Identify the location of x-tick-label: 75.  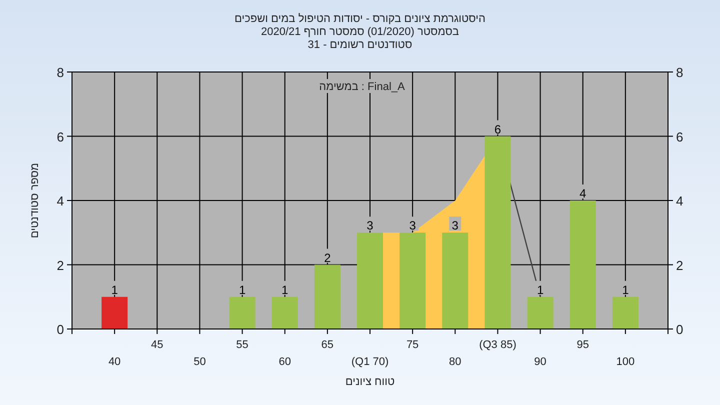
(412, 345).